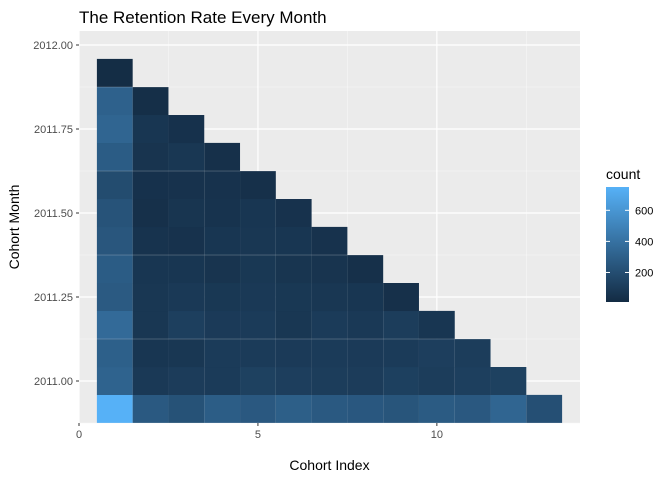  I want to click on legend-label: 200, so click(644, 273).